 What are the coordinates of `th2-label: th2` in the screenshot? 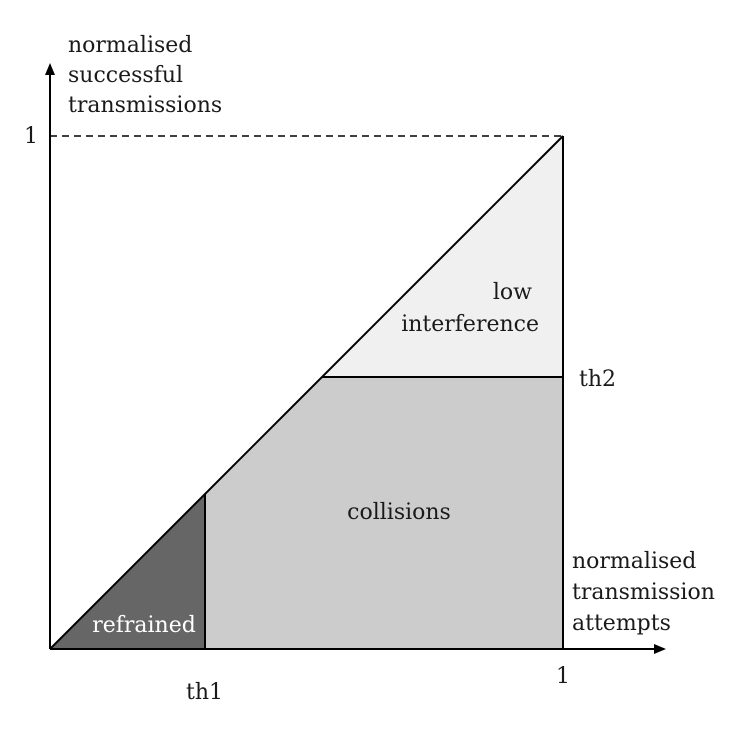 It's located at (597, 379).